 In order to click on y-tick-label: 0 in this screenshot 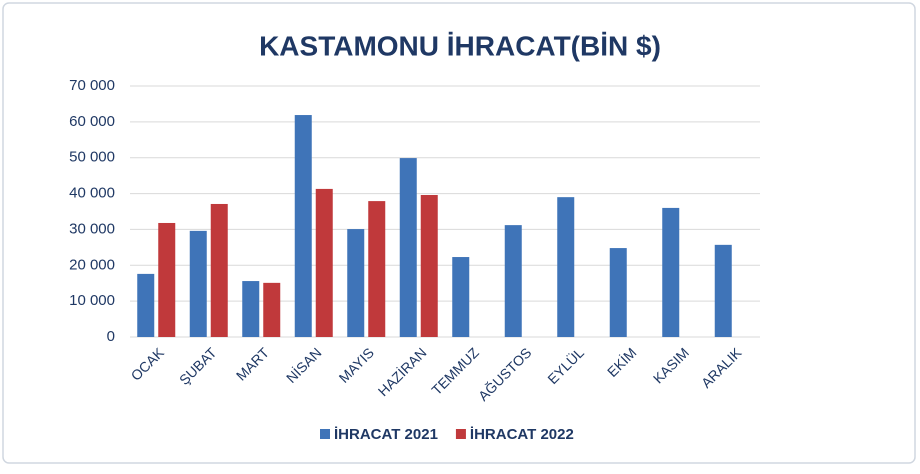, I will do `click(111, 336)`.